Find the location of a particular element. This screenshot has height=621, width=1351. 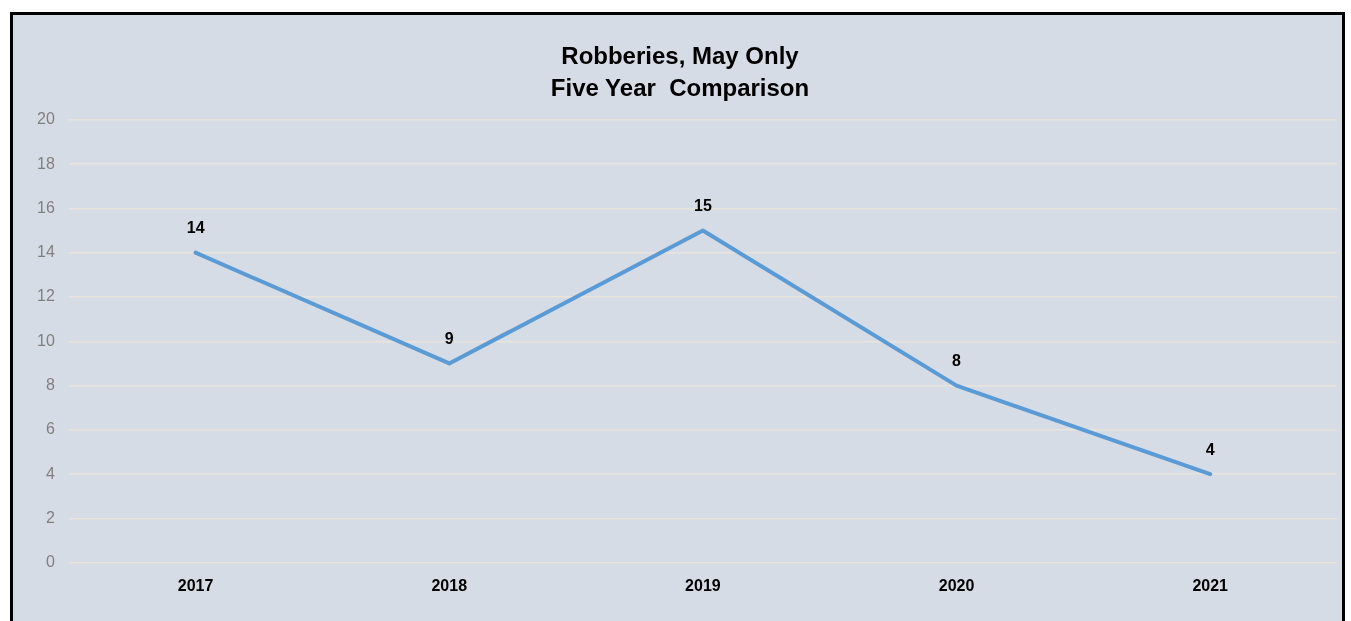

y-tick-label: 0 is located at coordinates (50, 562).